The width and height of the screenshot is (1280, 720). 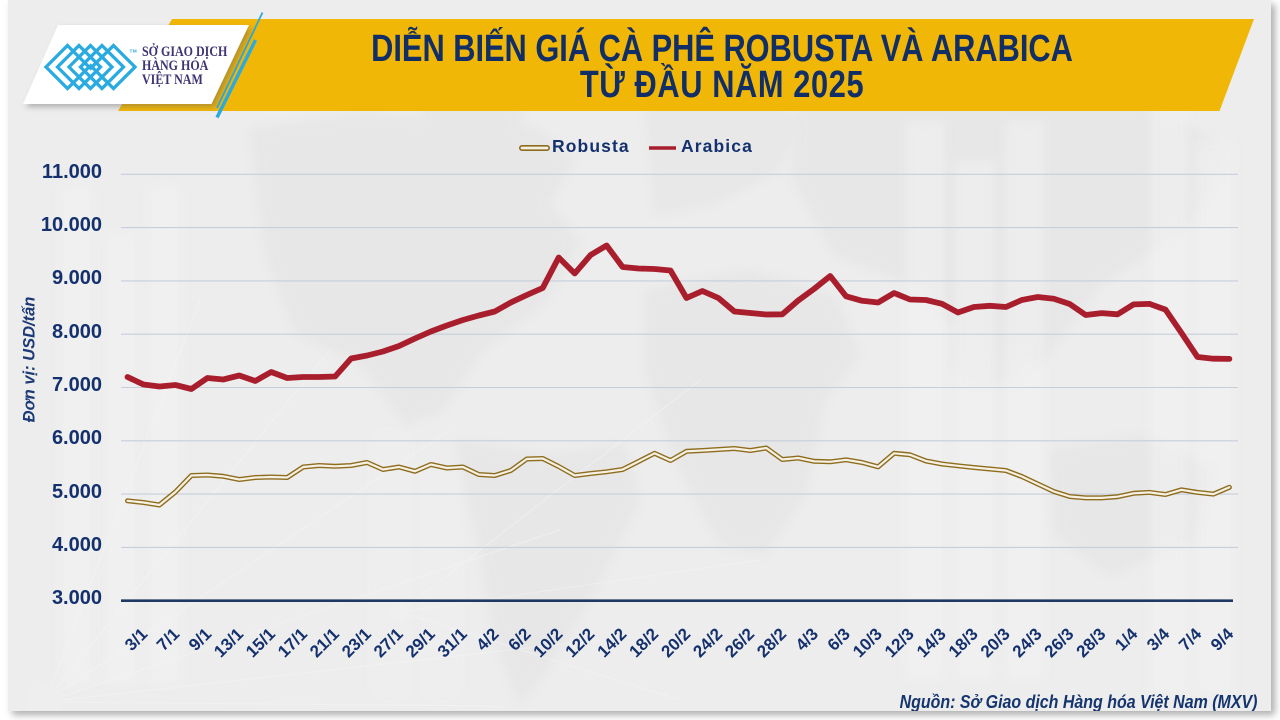 What do you see at coordinates (739, 642) in the screenshot?
I see `svg-text: 26/2` at bounding box center [739, 642].